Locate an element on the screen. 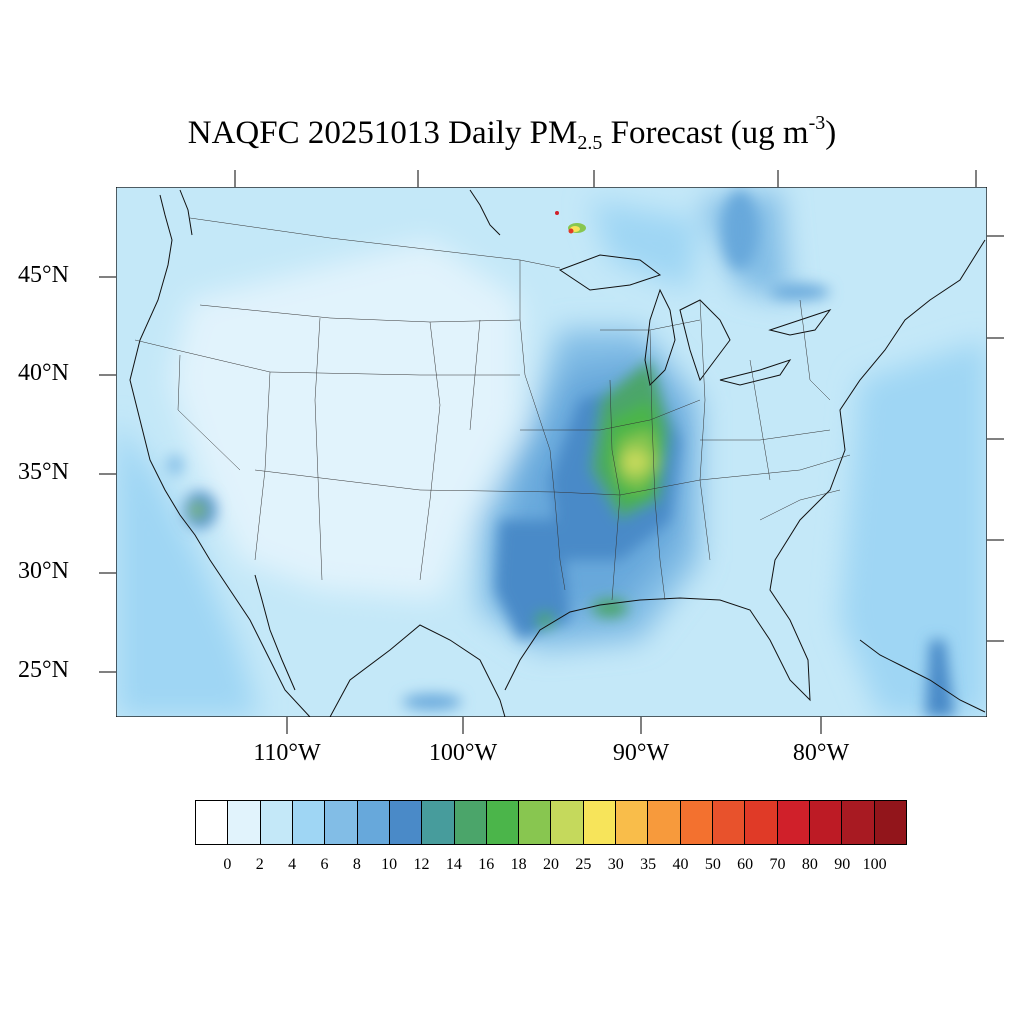 The width and height of the screenshot is (1024, 1024). colorbar-tick-label: 50 is located at coordinates (712, 864).